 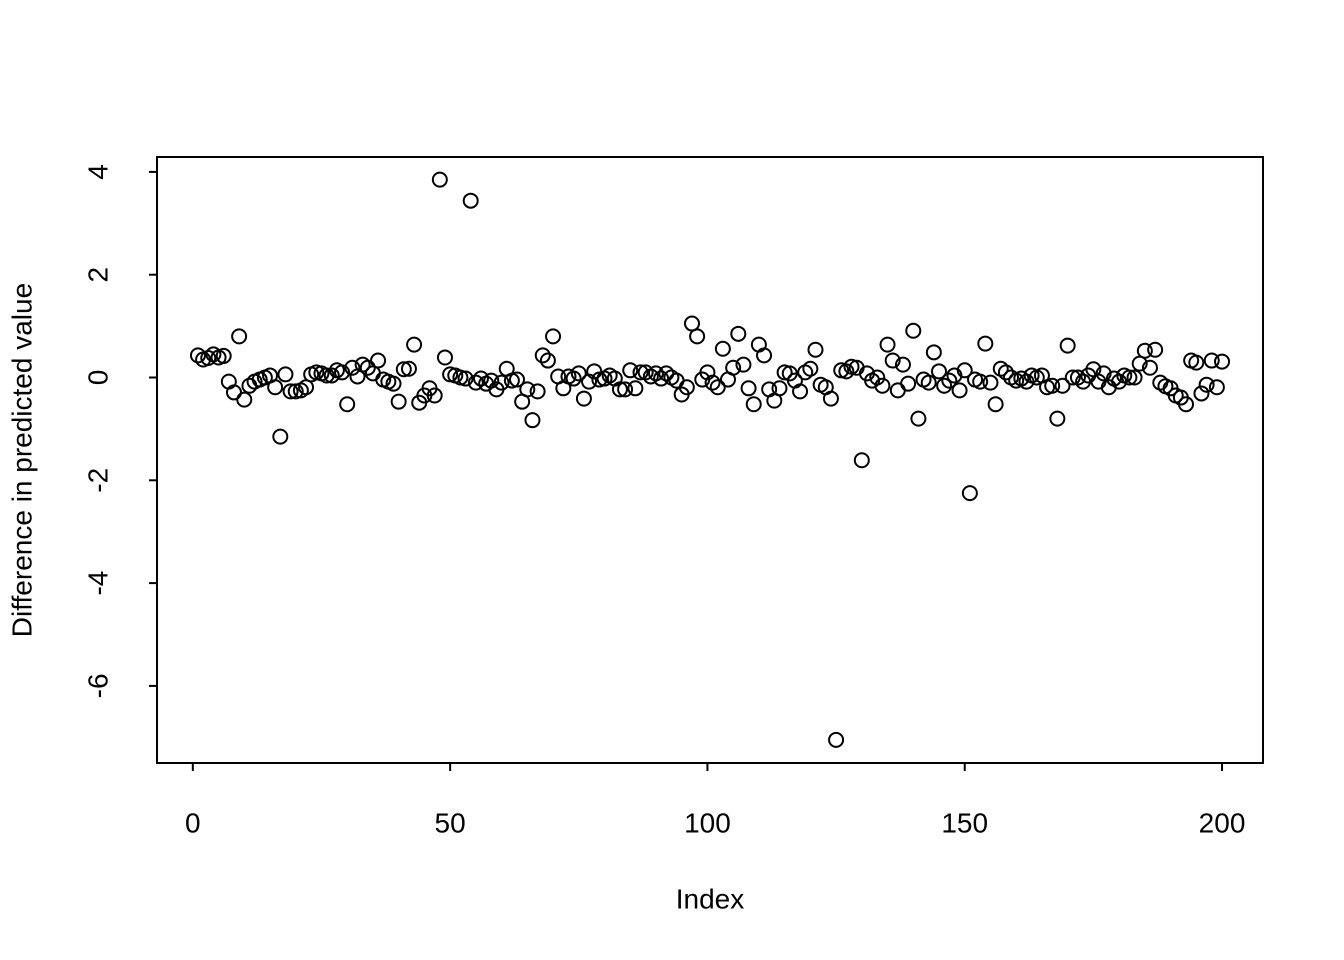 What do you see at coordinates (97, 172) in the screenshot?
I see `y-tick-label: 4` at bounding box center [97, 172].